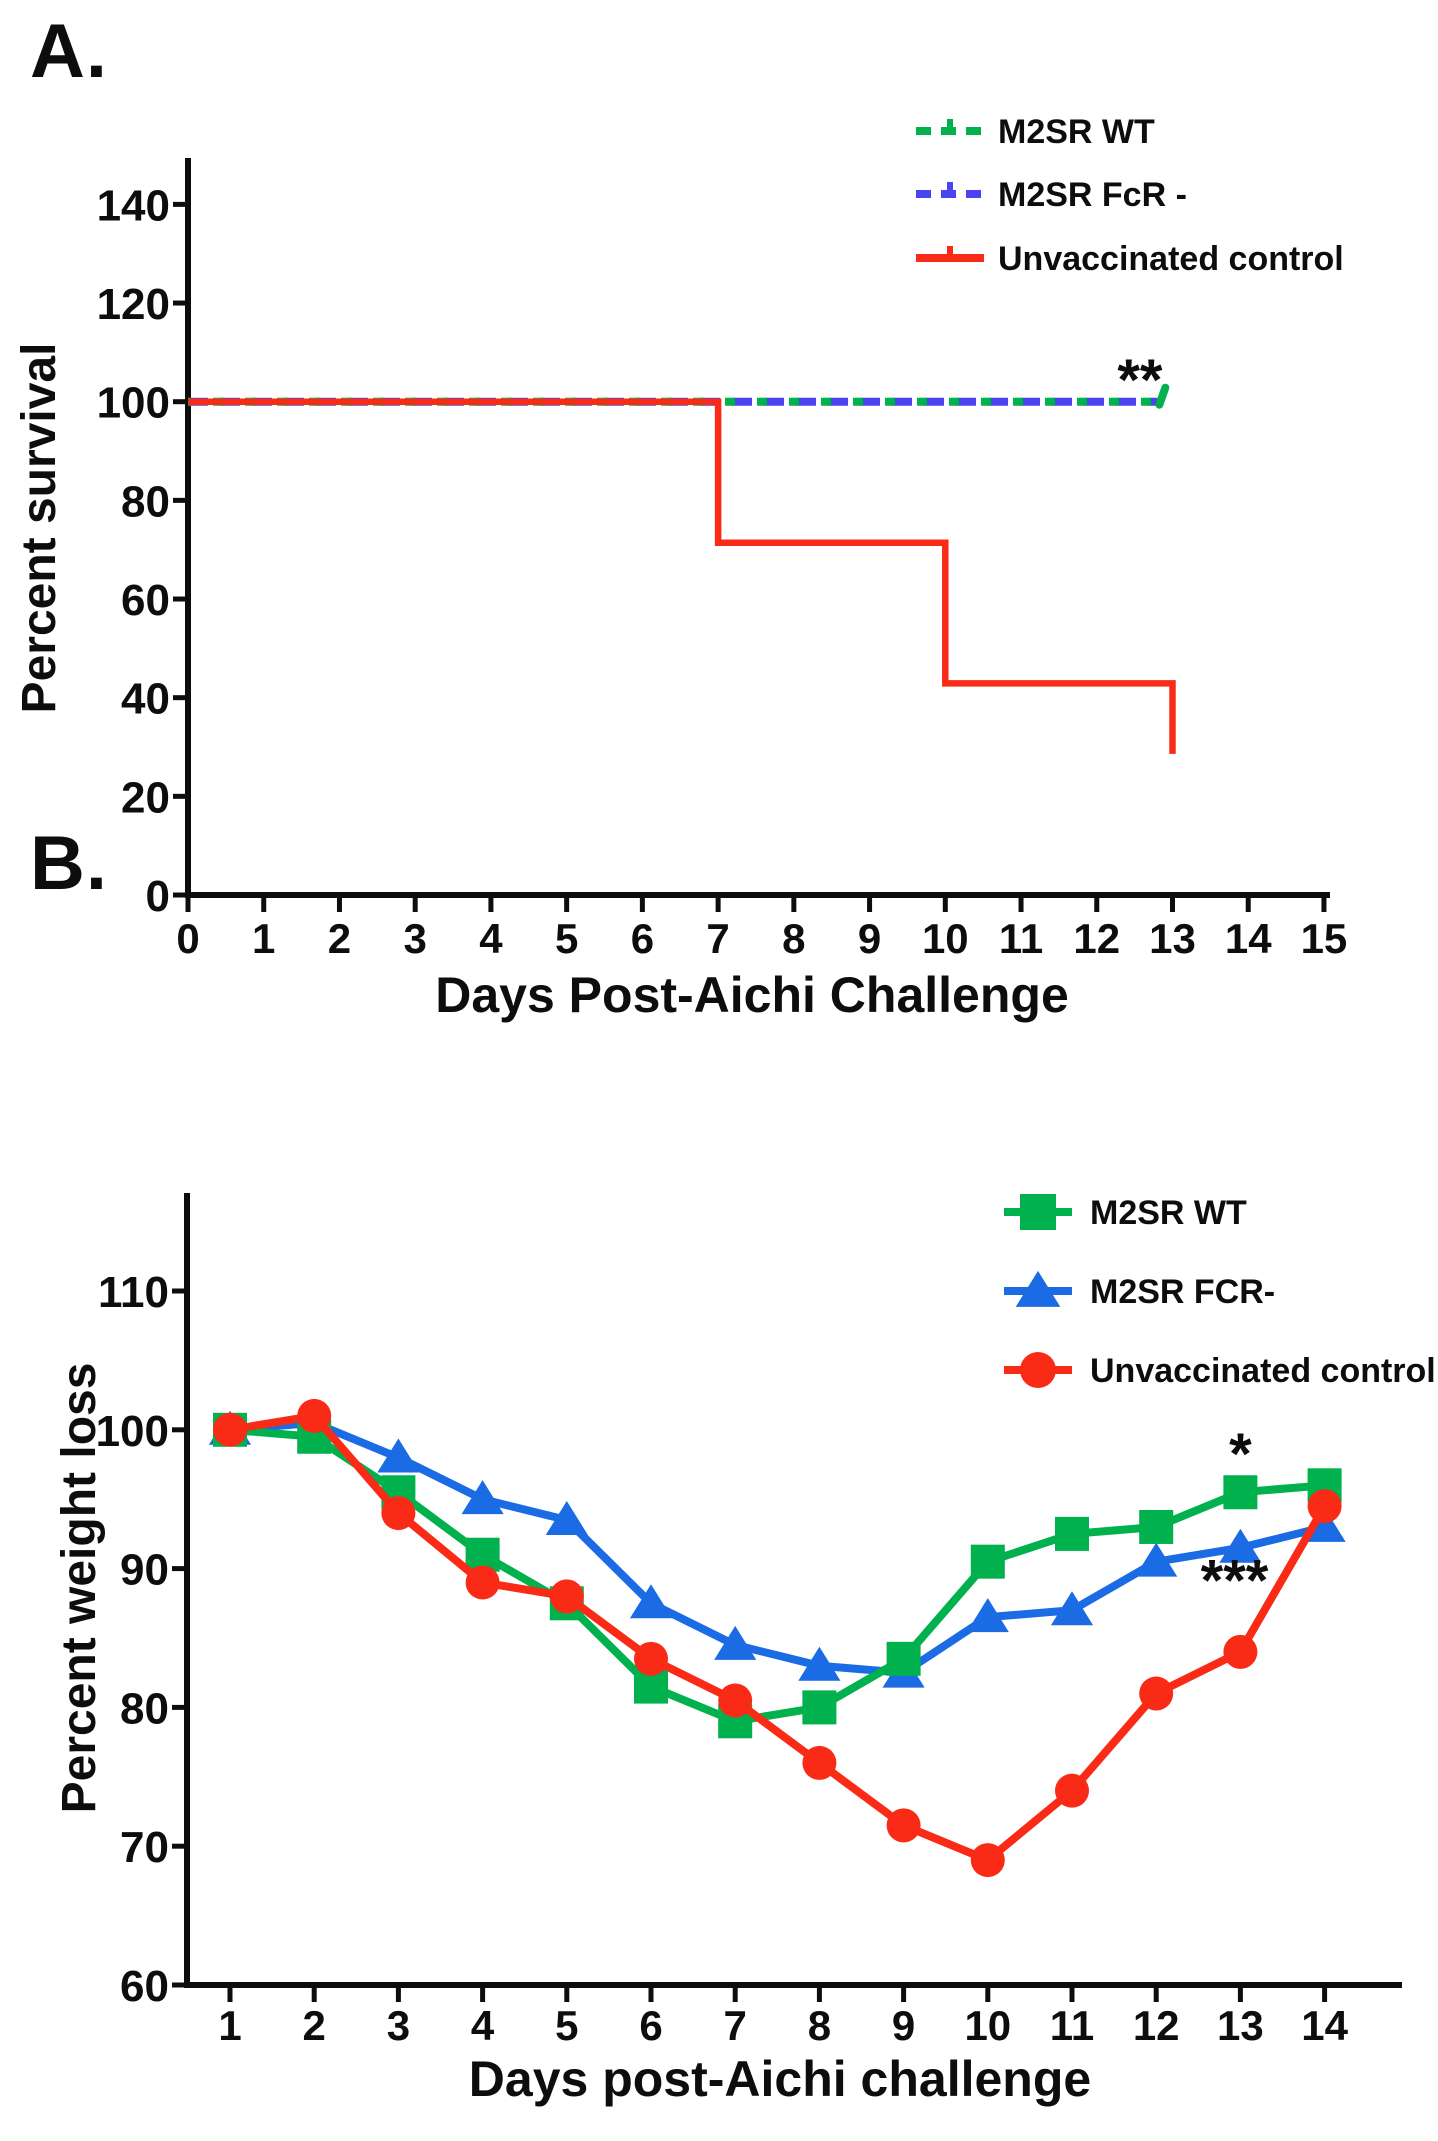 The width and height of the screenshot is (1438, 2141). Describe the element at coordinates (69, 51) in the screenshot. I see `panel-a-label: A.` at that location.